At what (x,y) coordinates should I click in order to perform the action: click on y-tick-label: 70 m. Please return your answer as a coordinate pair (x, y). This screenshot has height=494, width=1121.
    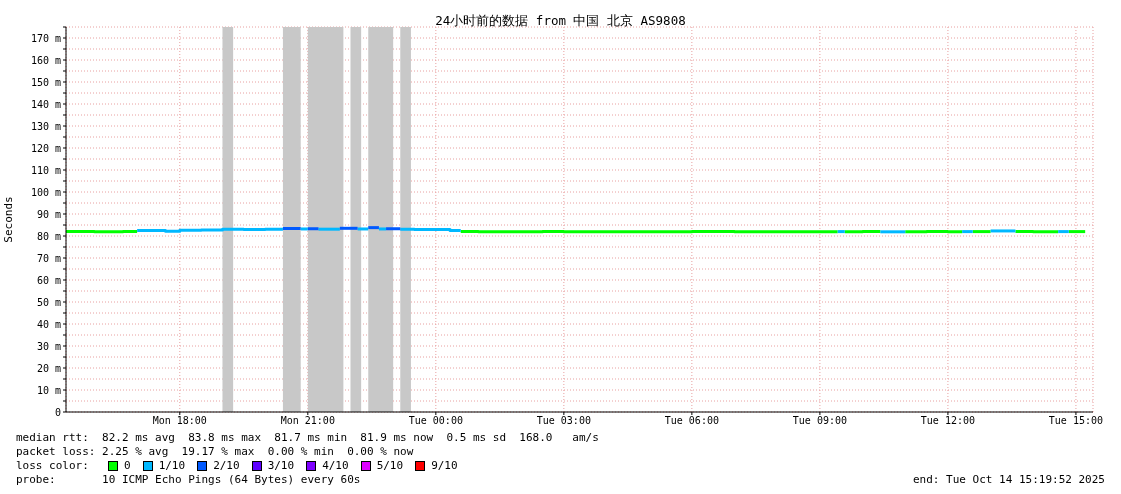
    Looking at the image, I should click on (48, 258).